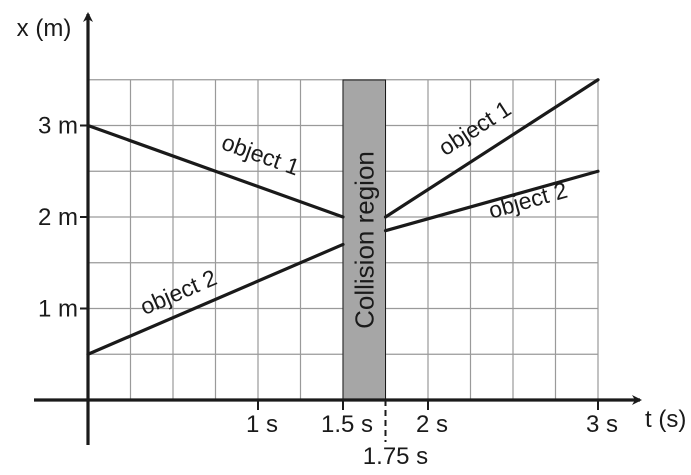  I want to click on x-tick-label-1: 1 s, so click(262, 424).